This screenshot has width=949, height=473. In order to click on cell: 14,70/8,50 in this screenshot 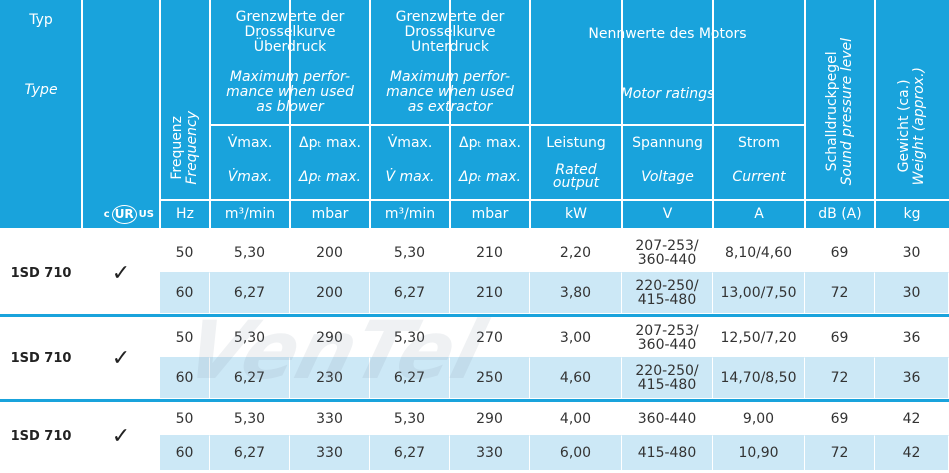, I will do `click(759, 378)`.